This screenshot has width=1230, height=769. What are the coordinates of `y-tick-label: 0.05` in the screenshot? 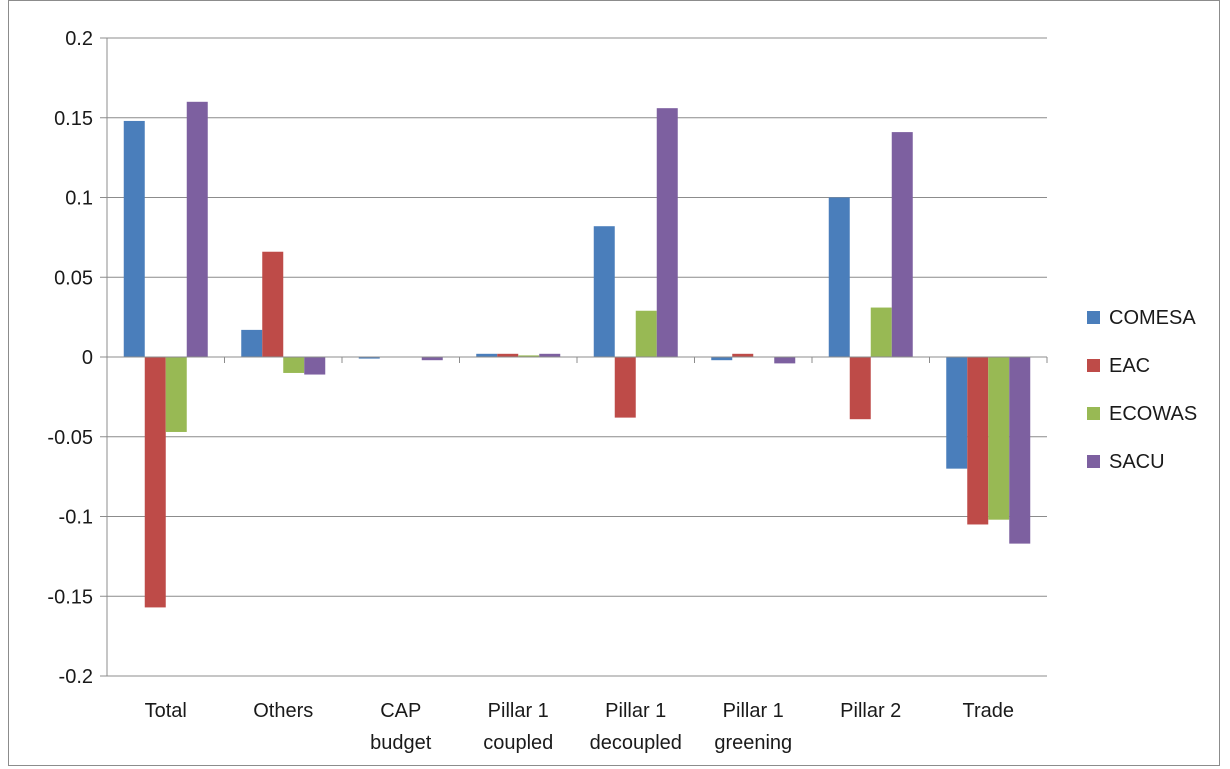 It's located at (73, 278).